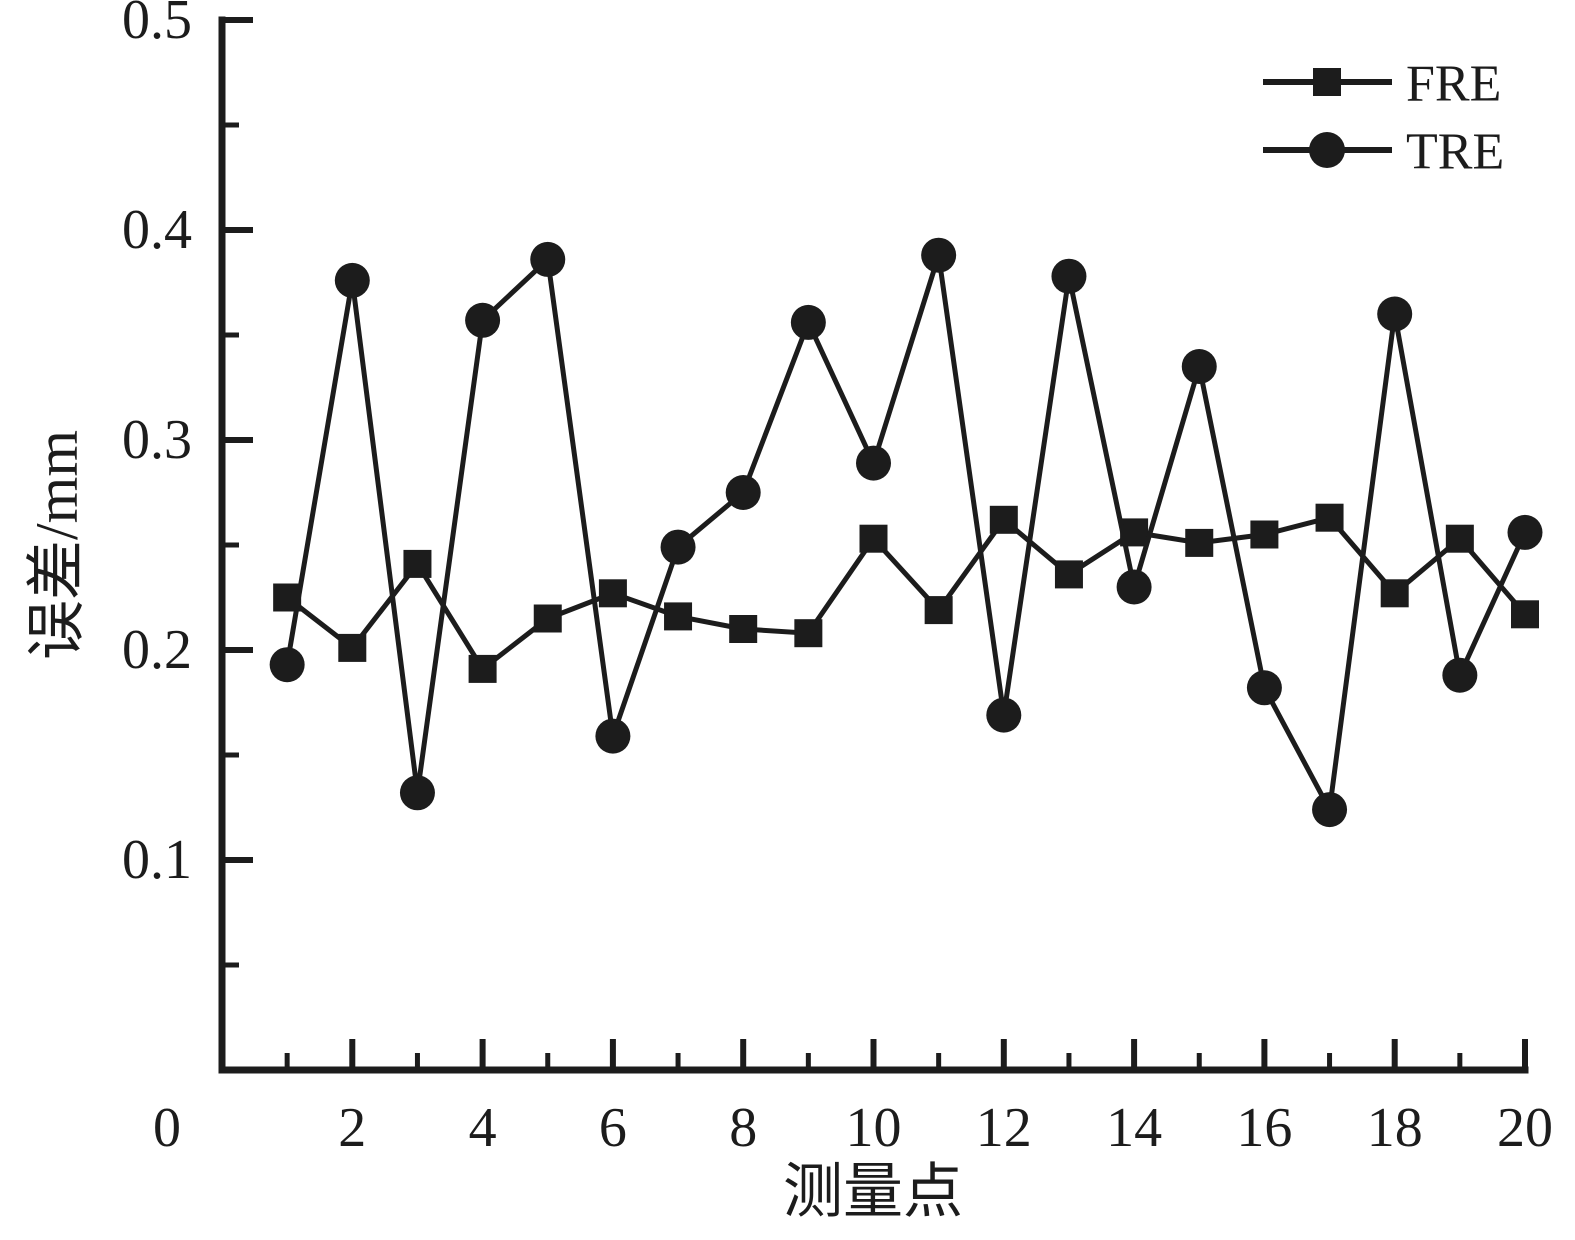 The image size is (1575, 1240). Describe the element at coordinates (483, 1128) in the screenshot. I see `x-tick-label: 4` at that location.